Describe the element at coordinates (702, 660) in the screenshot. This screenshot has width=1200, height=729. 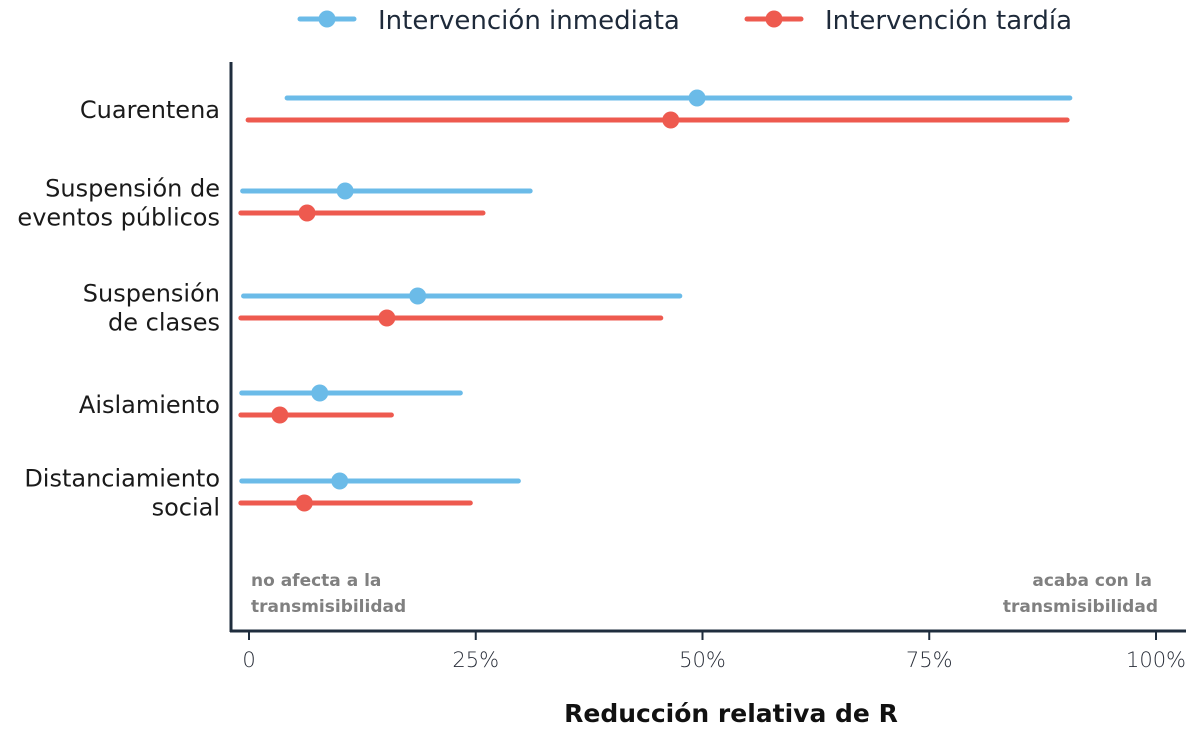
I see `x-tick-label: 50%` at that location.